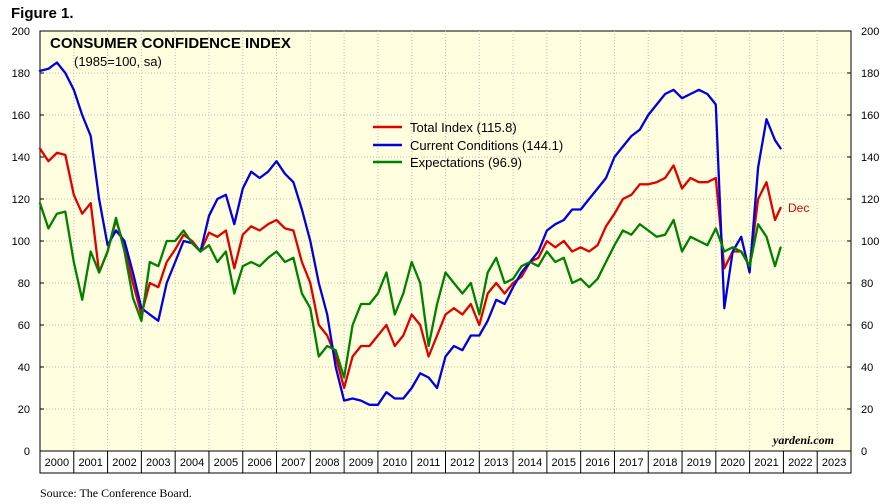 The image size is (890, 504). What do you see at coordinates (24, 284) in the screenshot?
I see `y-tick-label-left: 80` at bounding box center [24, 284].